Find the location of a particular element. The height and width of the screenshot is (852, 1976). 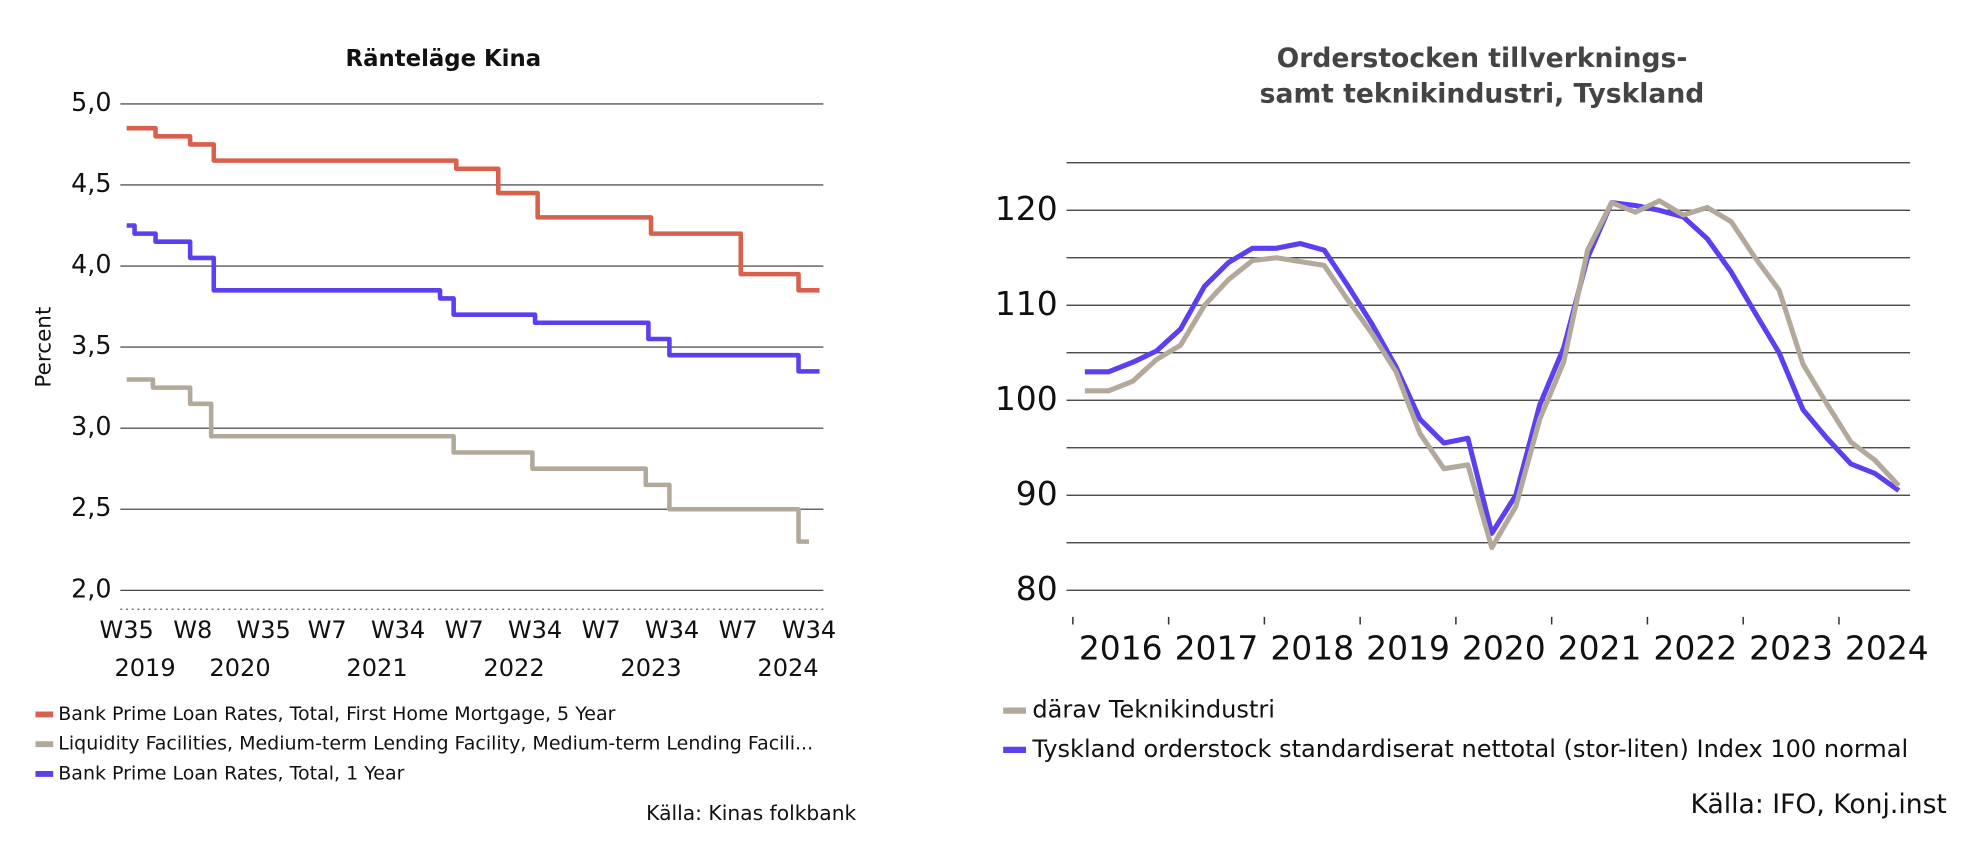

y-tick-label: 2,0 is located at coordinates (91, 588).